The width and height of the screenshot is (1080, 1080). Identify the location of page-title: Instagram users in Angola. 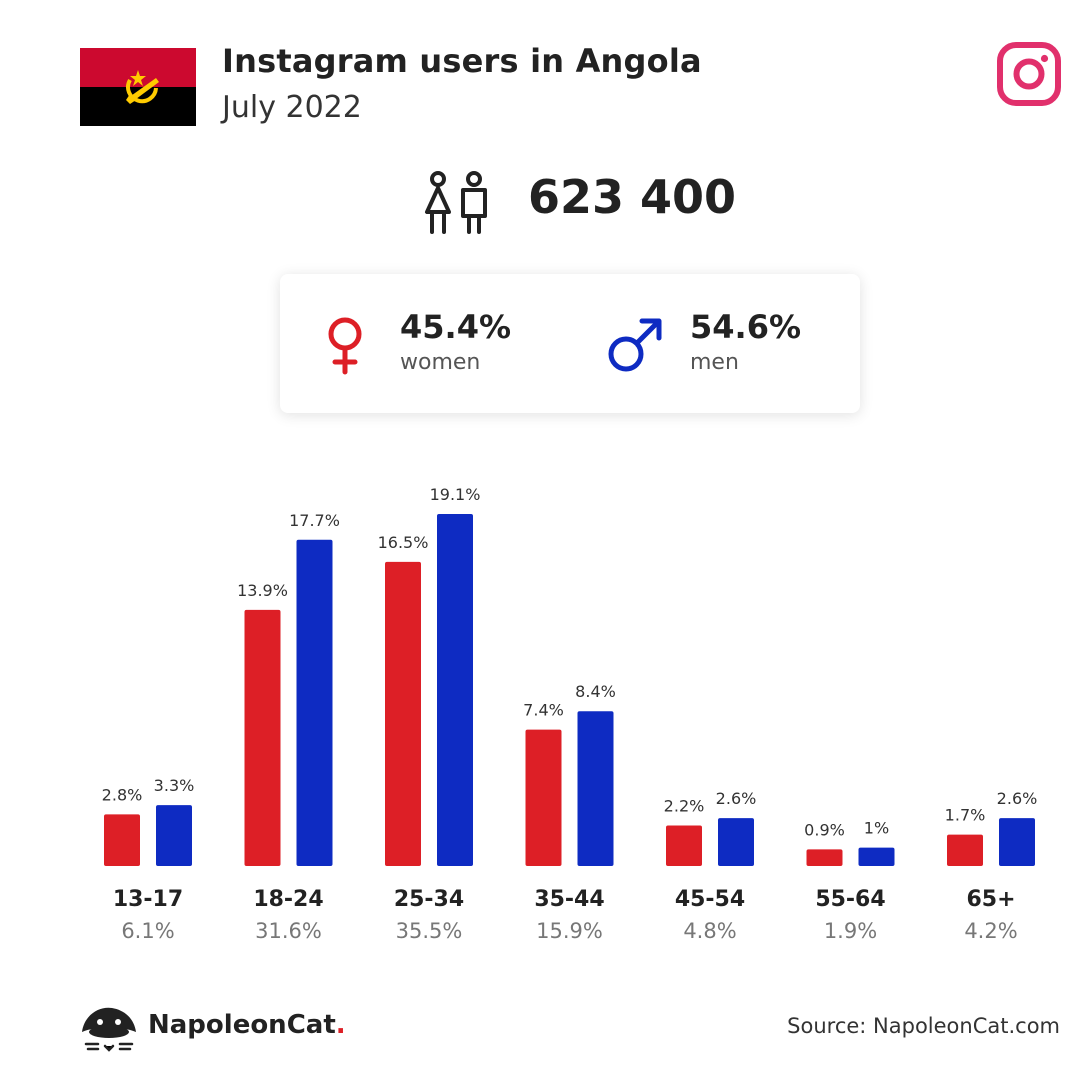
(462, 61).